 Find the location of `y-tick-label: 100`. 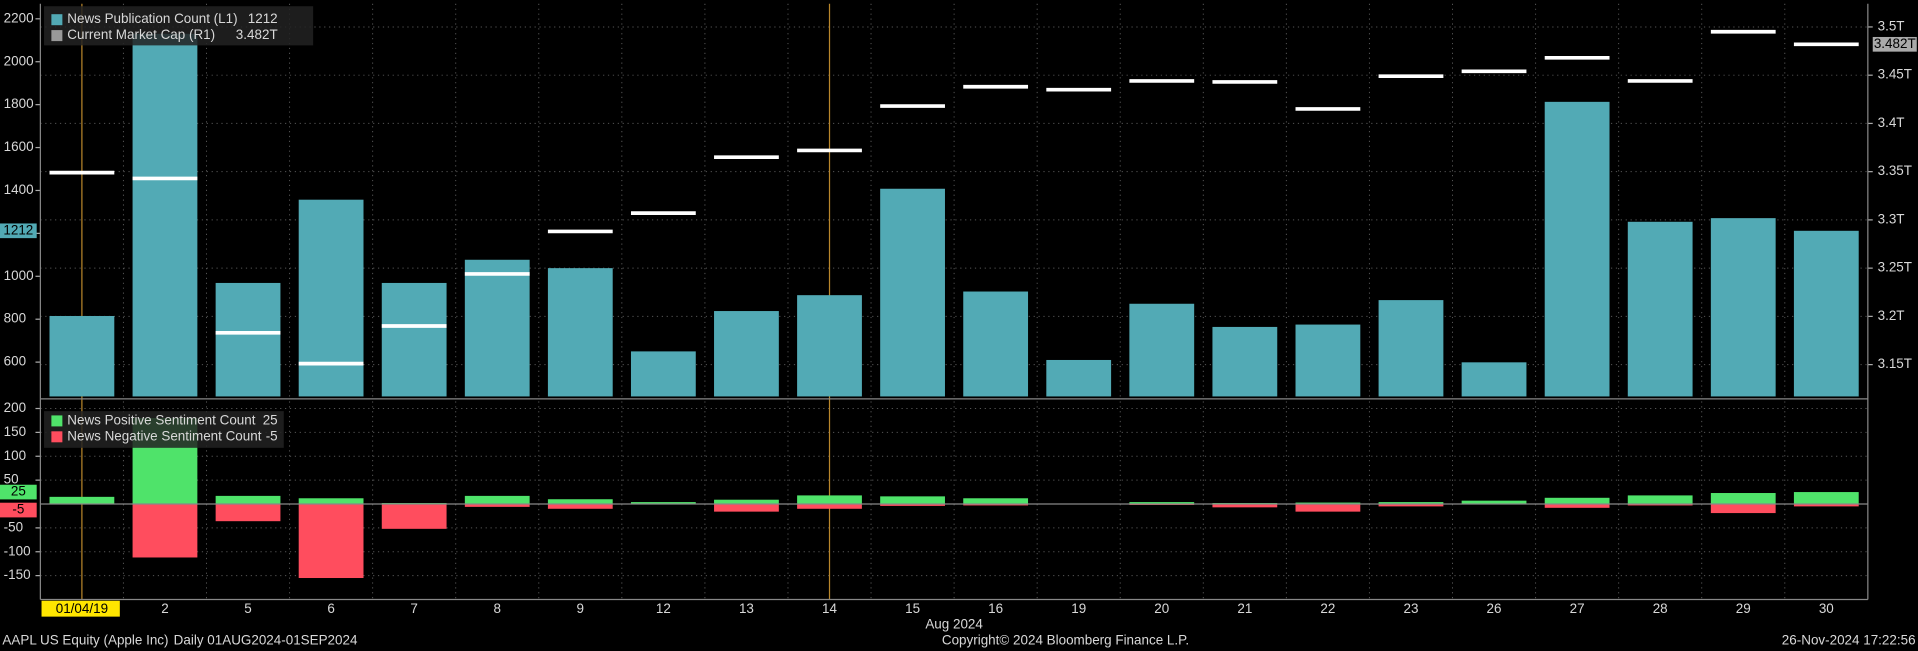

y-tick-label: 100 is located at coordinates (15, 455).